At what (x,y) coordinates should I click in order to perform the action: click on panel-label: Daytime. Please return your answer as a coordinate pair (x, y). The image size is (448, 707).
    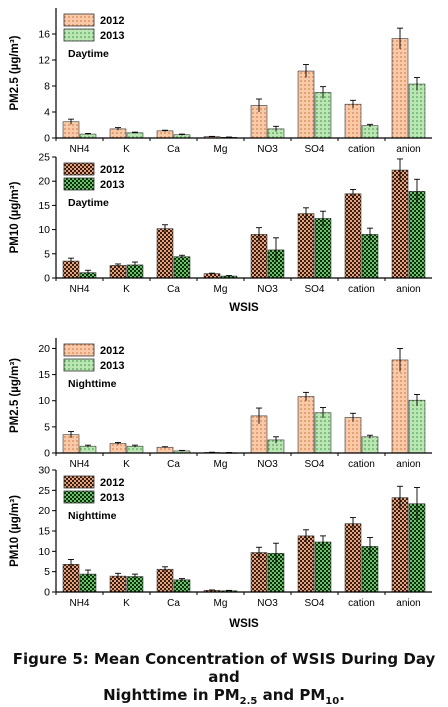
    Looking at the image, I should click on (88, 203).